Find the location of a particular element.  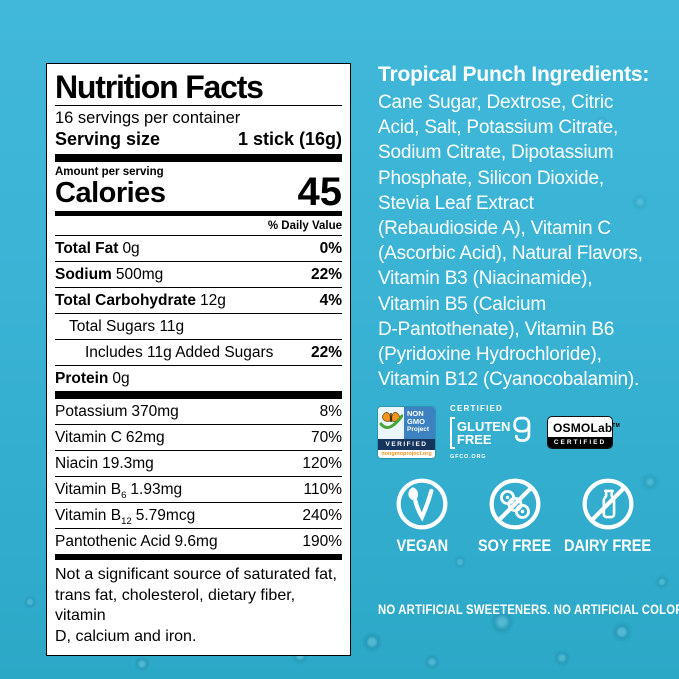

amount-per-serving-label: Amount per serving is located at coordinates (109, 171).